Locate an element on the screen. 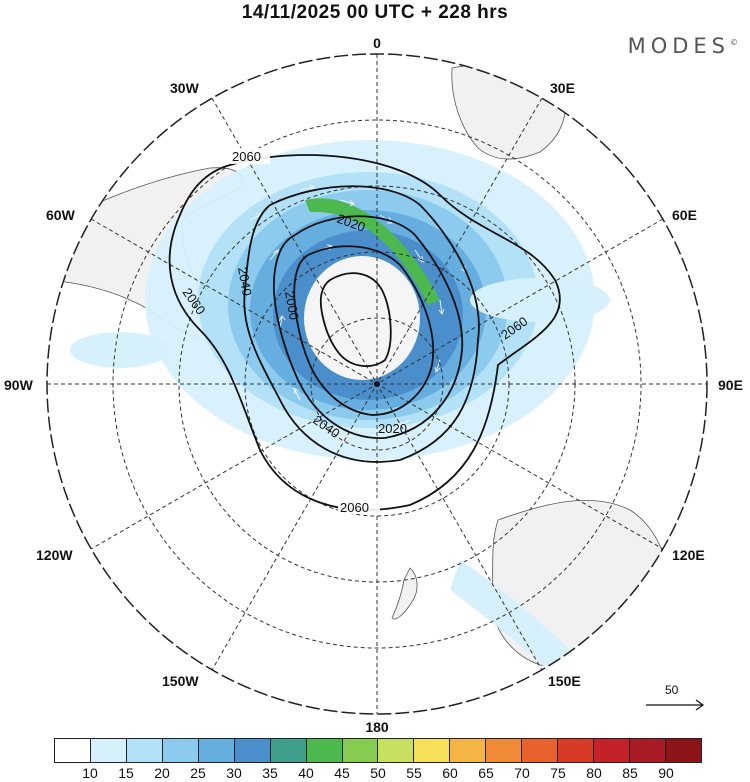 The image size is (750, 782). colorbar-tick-label: 15 is located at coordinates (126, 773).